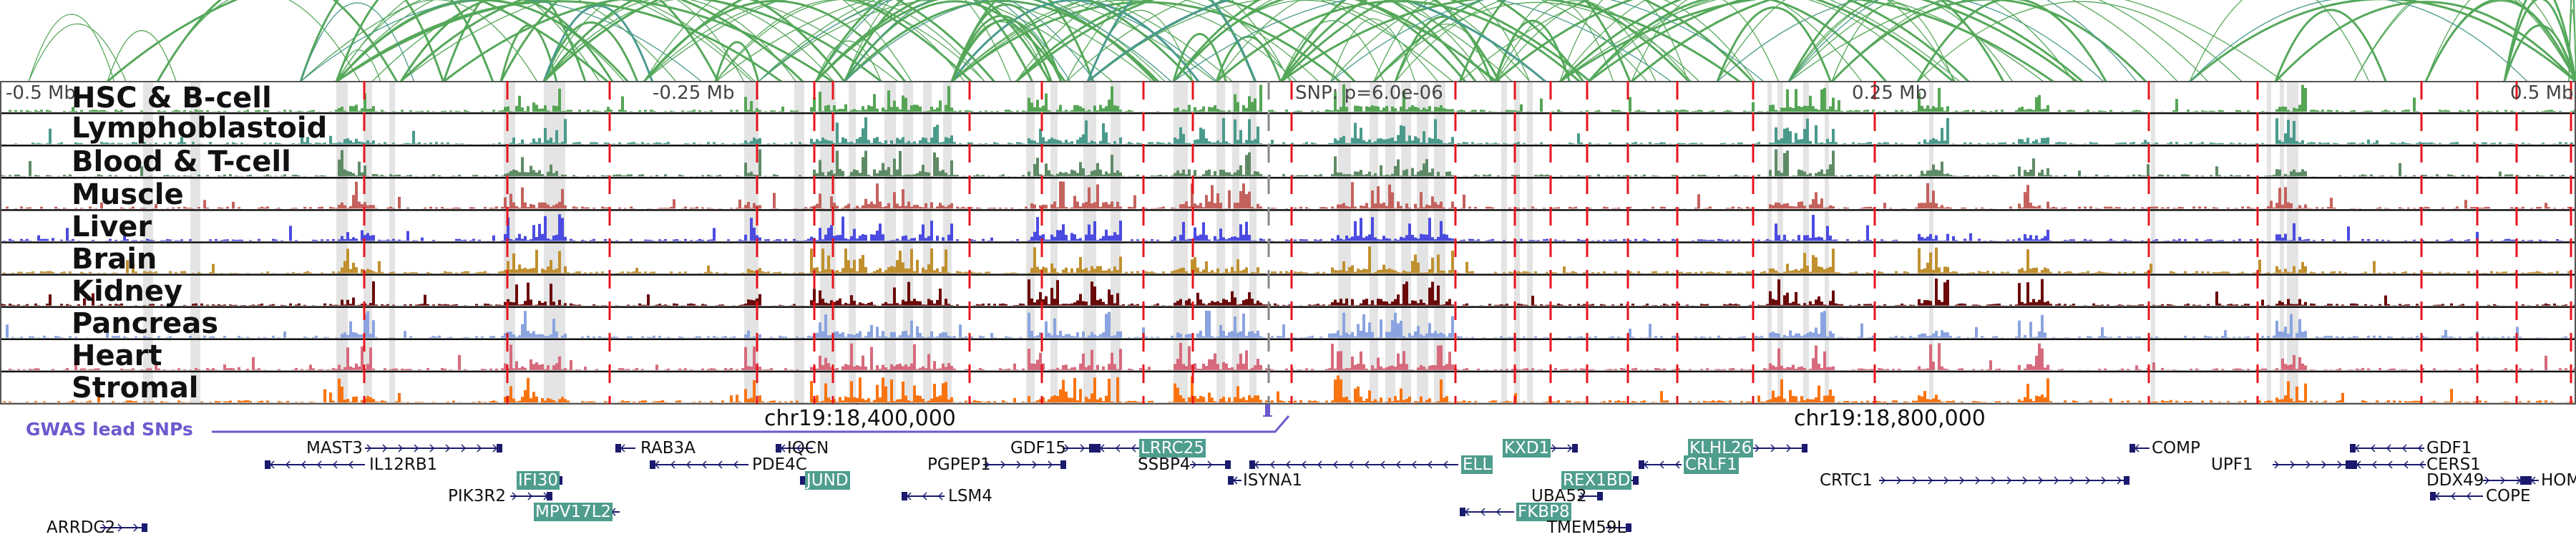 The width and height of the screenshot is (2576, 537). I want to click on gene-iqcn: IQCN, so click(1288, 448).